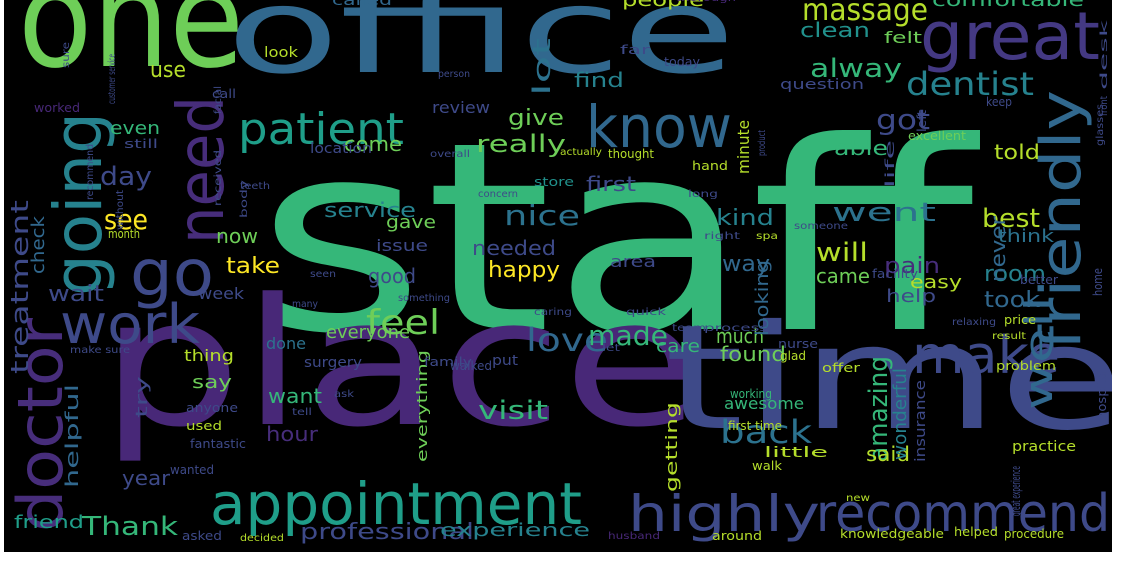  What do you see at coordinates (333, 363) in the screenshot?
I see `word-surgery: surgery` at bounding box center [333, 363].